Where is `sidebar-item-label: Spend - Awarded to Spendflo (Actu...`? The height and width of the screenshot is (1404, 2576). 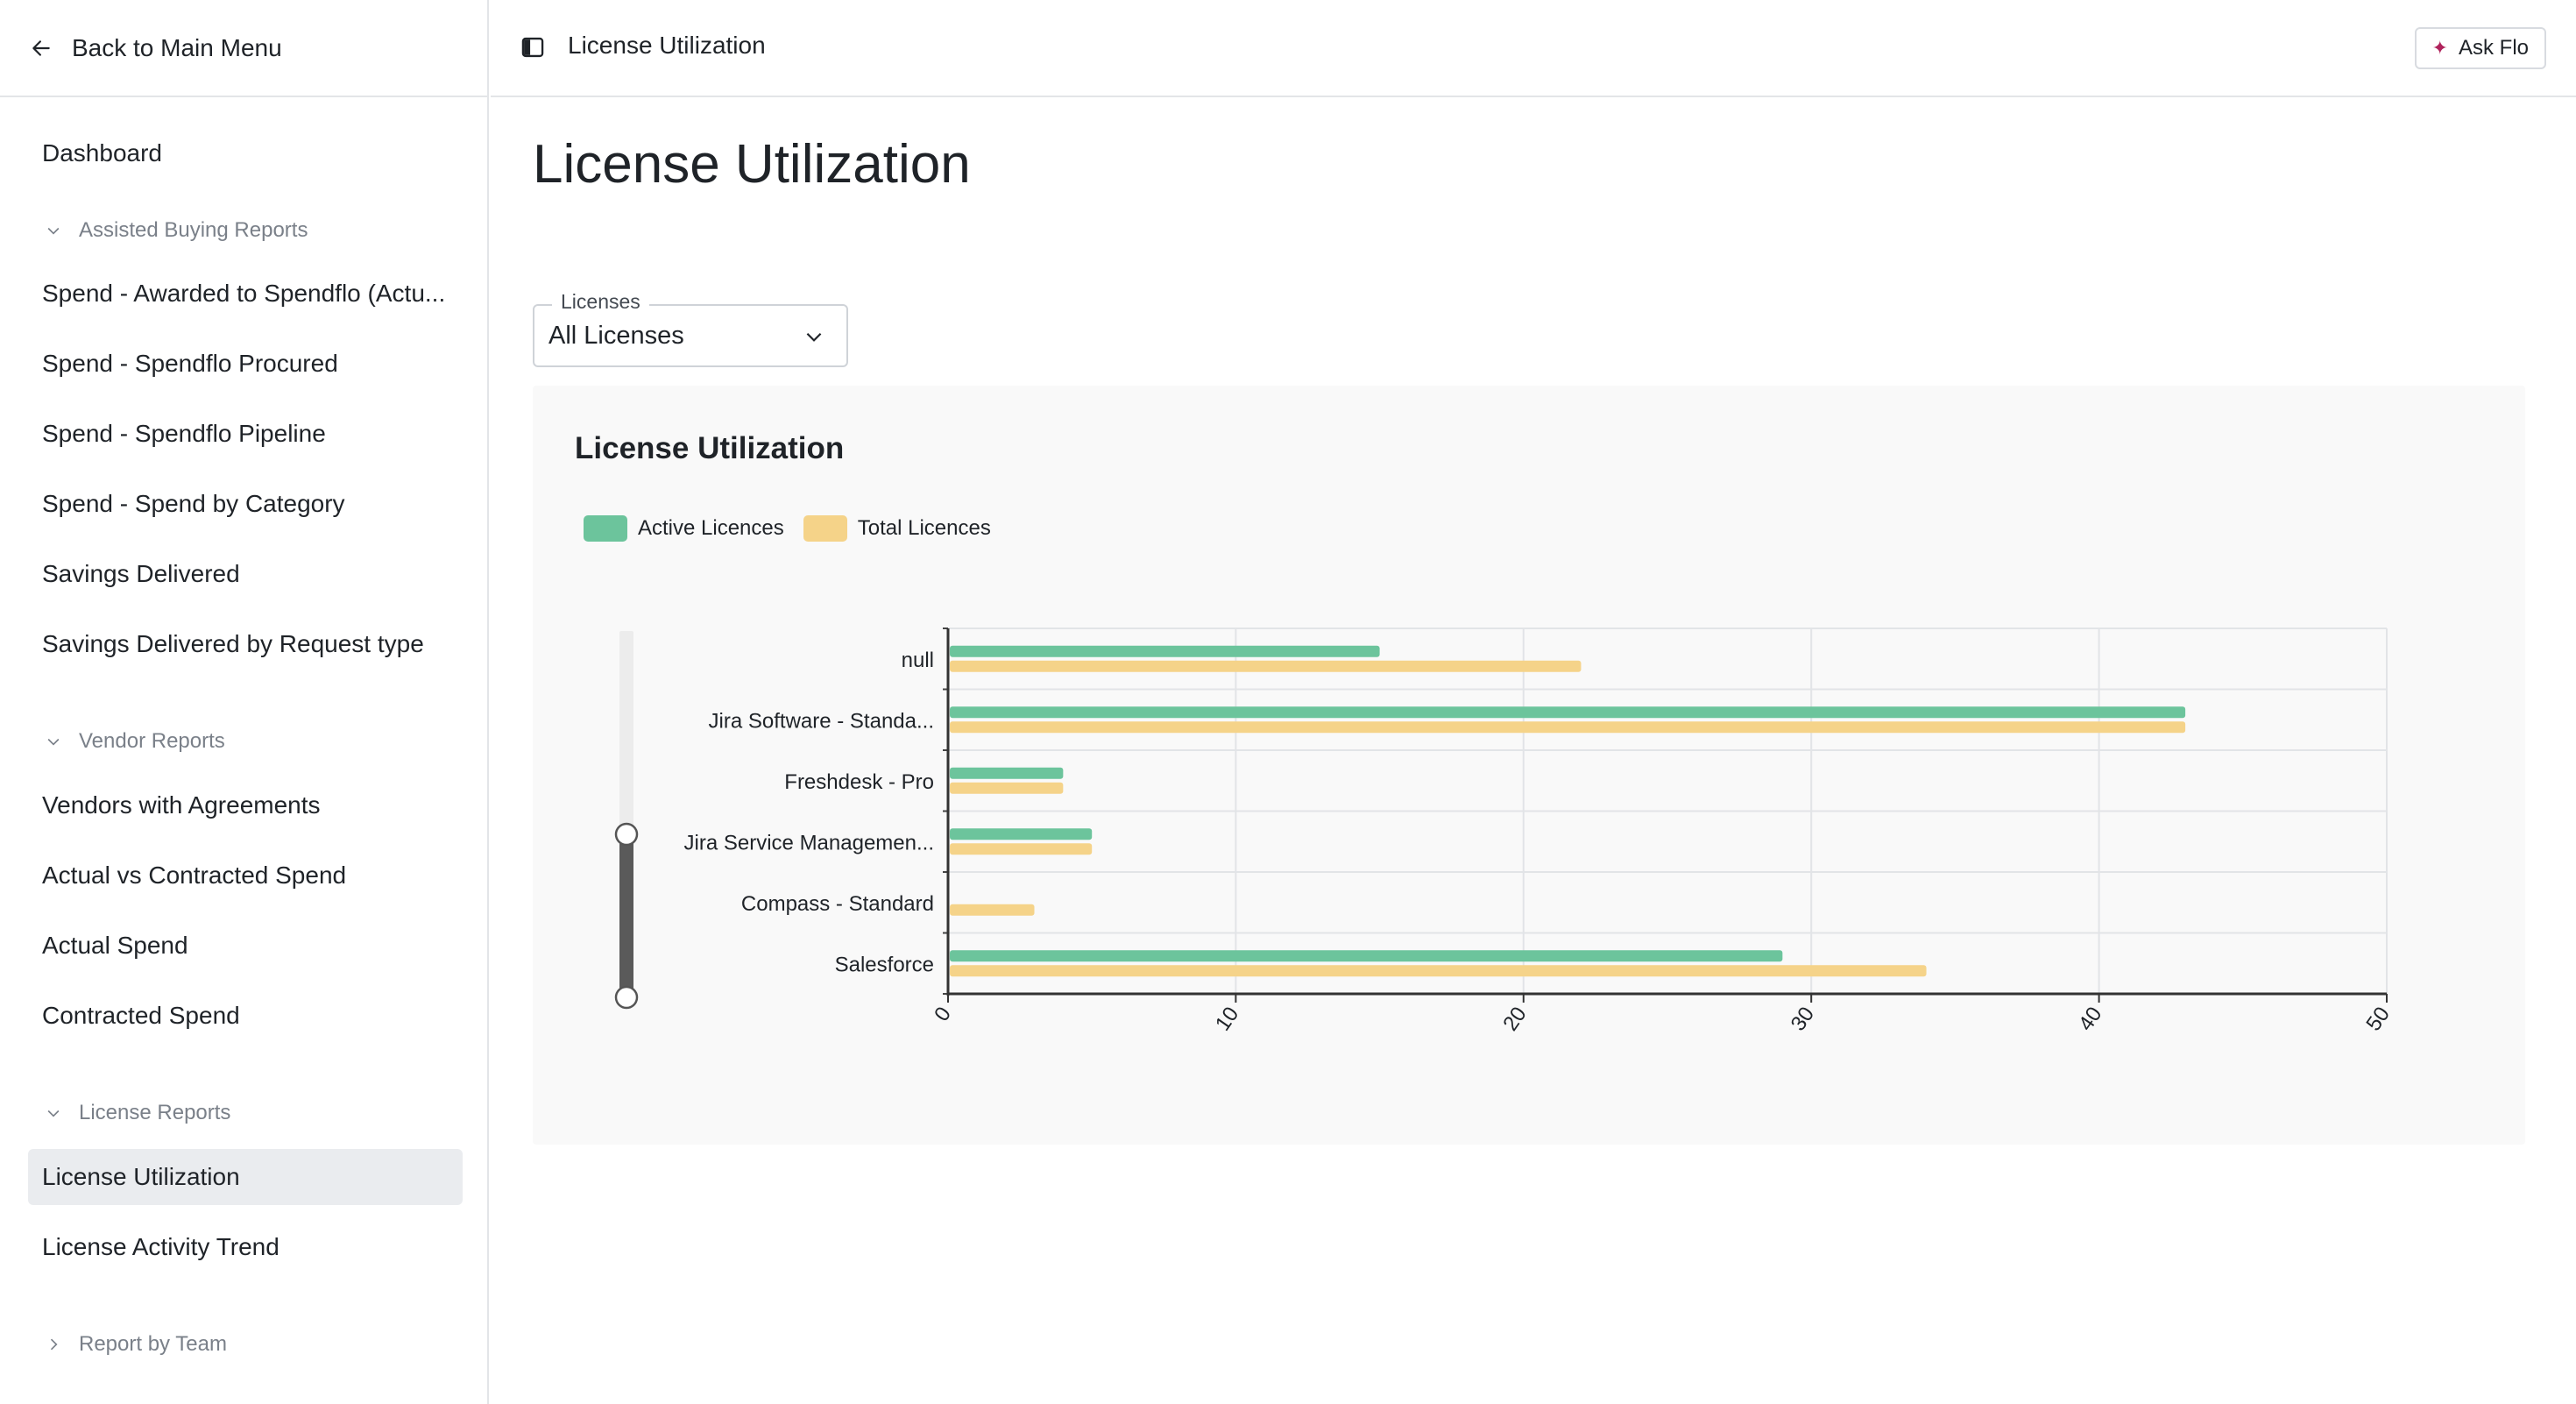
sidebar-item-label: Spend - Awarded to Spendflo (Actu... is located at coordinates (244, 293).